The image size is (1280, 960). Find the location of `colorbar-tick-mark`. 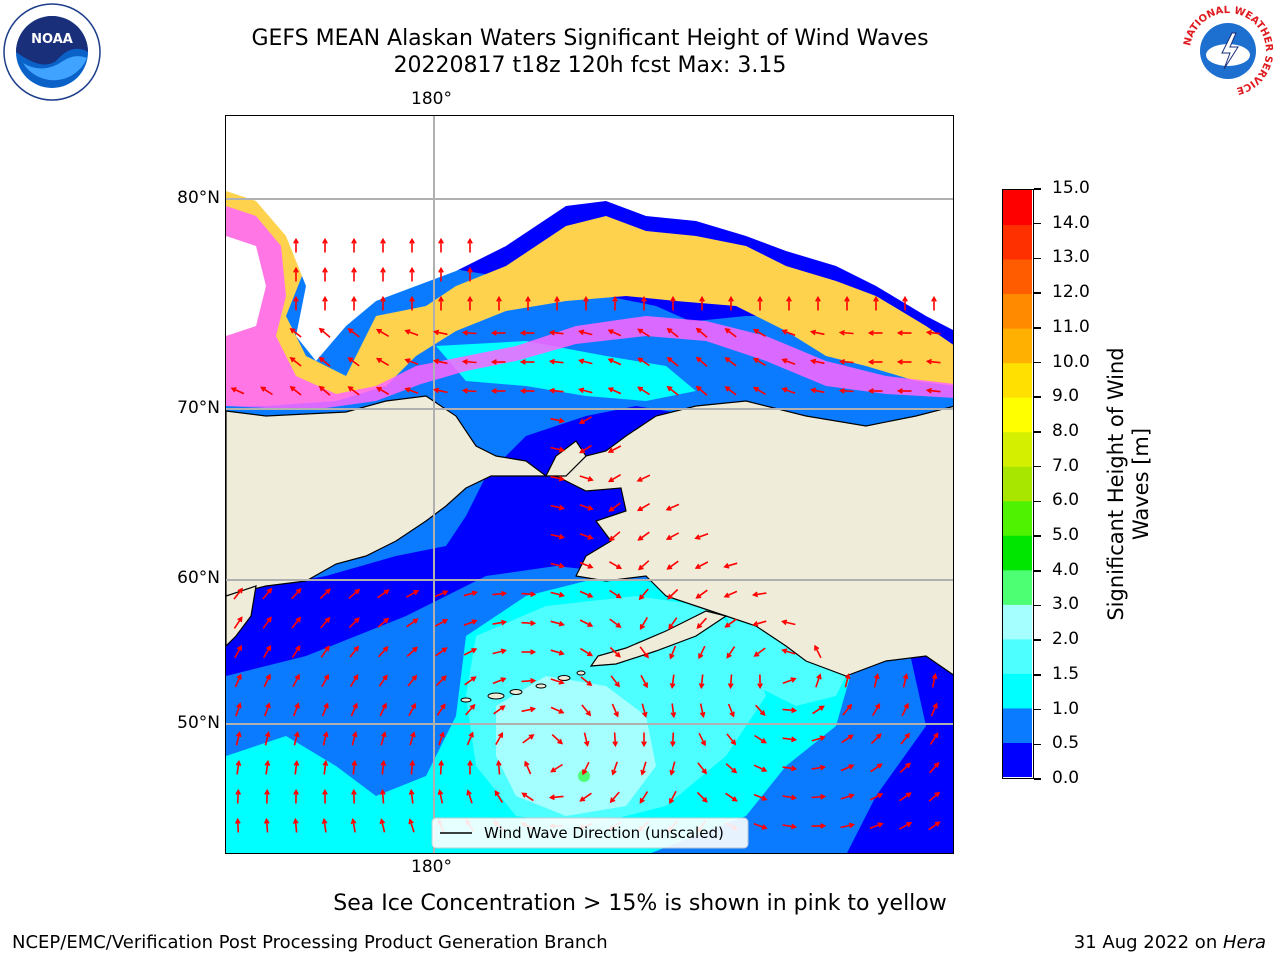

colorbar-tick-mark is located at coordinates (1037, 709).